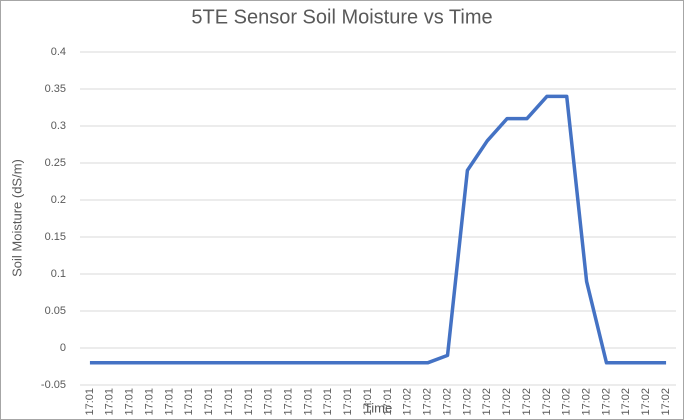 The height and width of the screenshot is (420, 684). What do you see at coordinates (53, 385) in the screenshot?
I see `y-tick-label: -0.05` at bounding box center [53, 385].